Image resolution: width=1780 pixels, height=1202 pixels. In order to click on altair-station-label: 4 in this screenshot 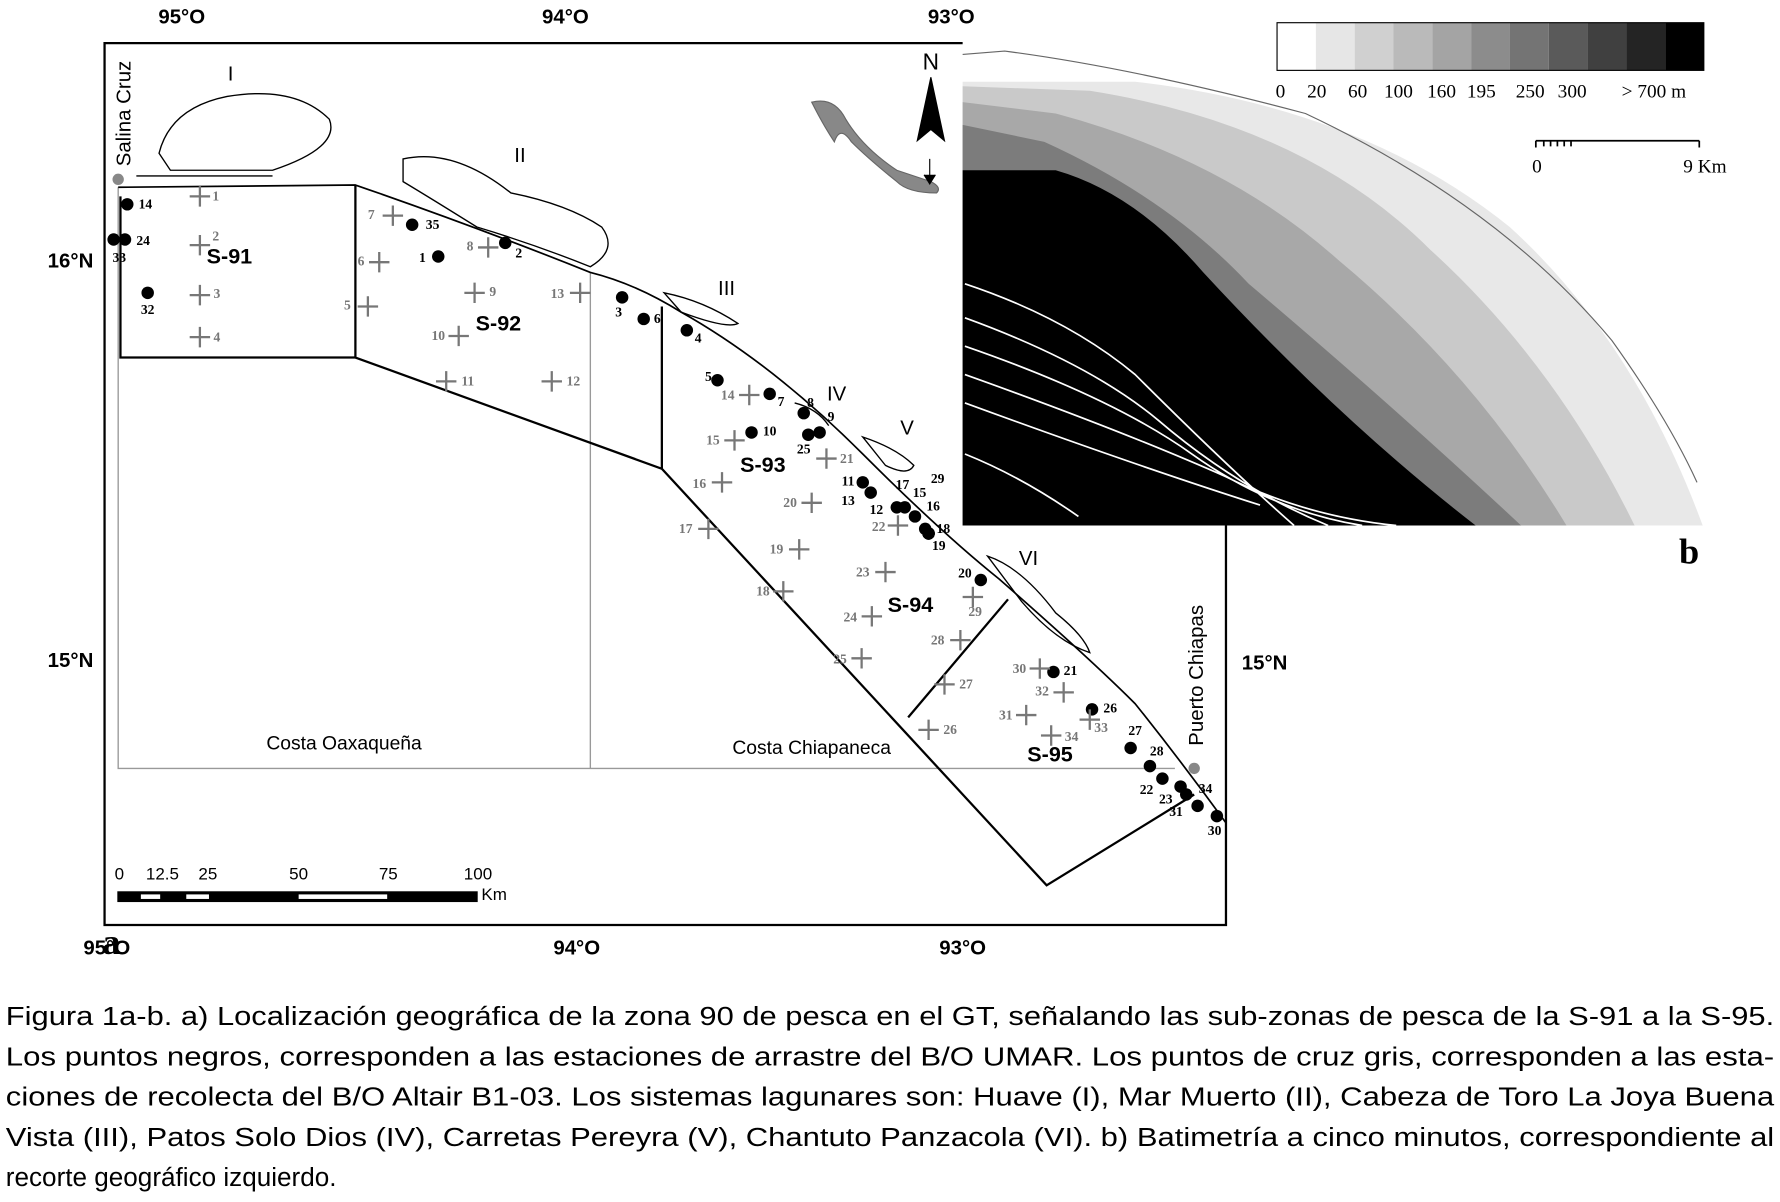, I will do `click(217, 336)`.